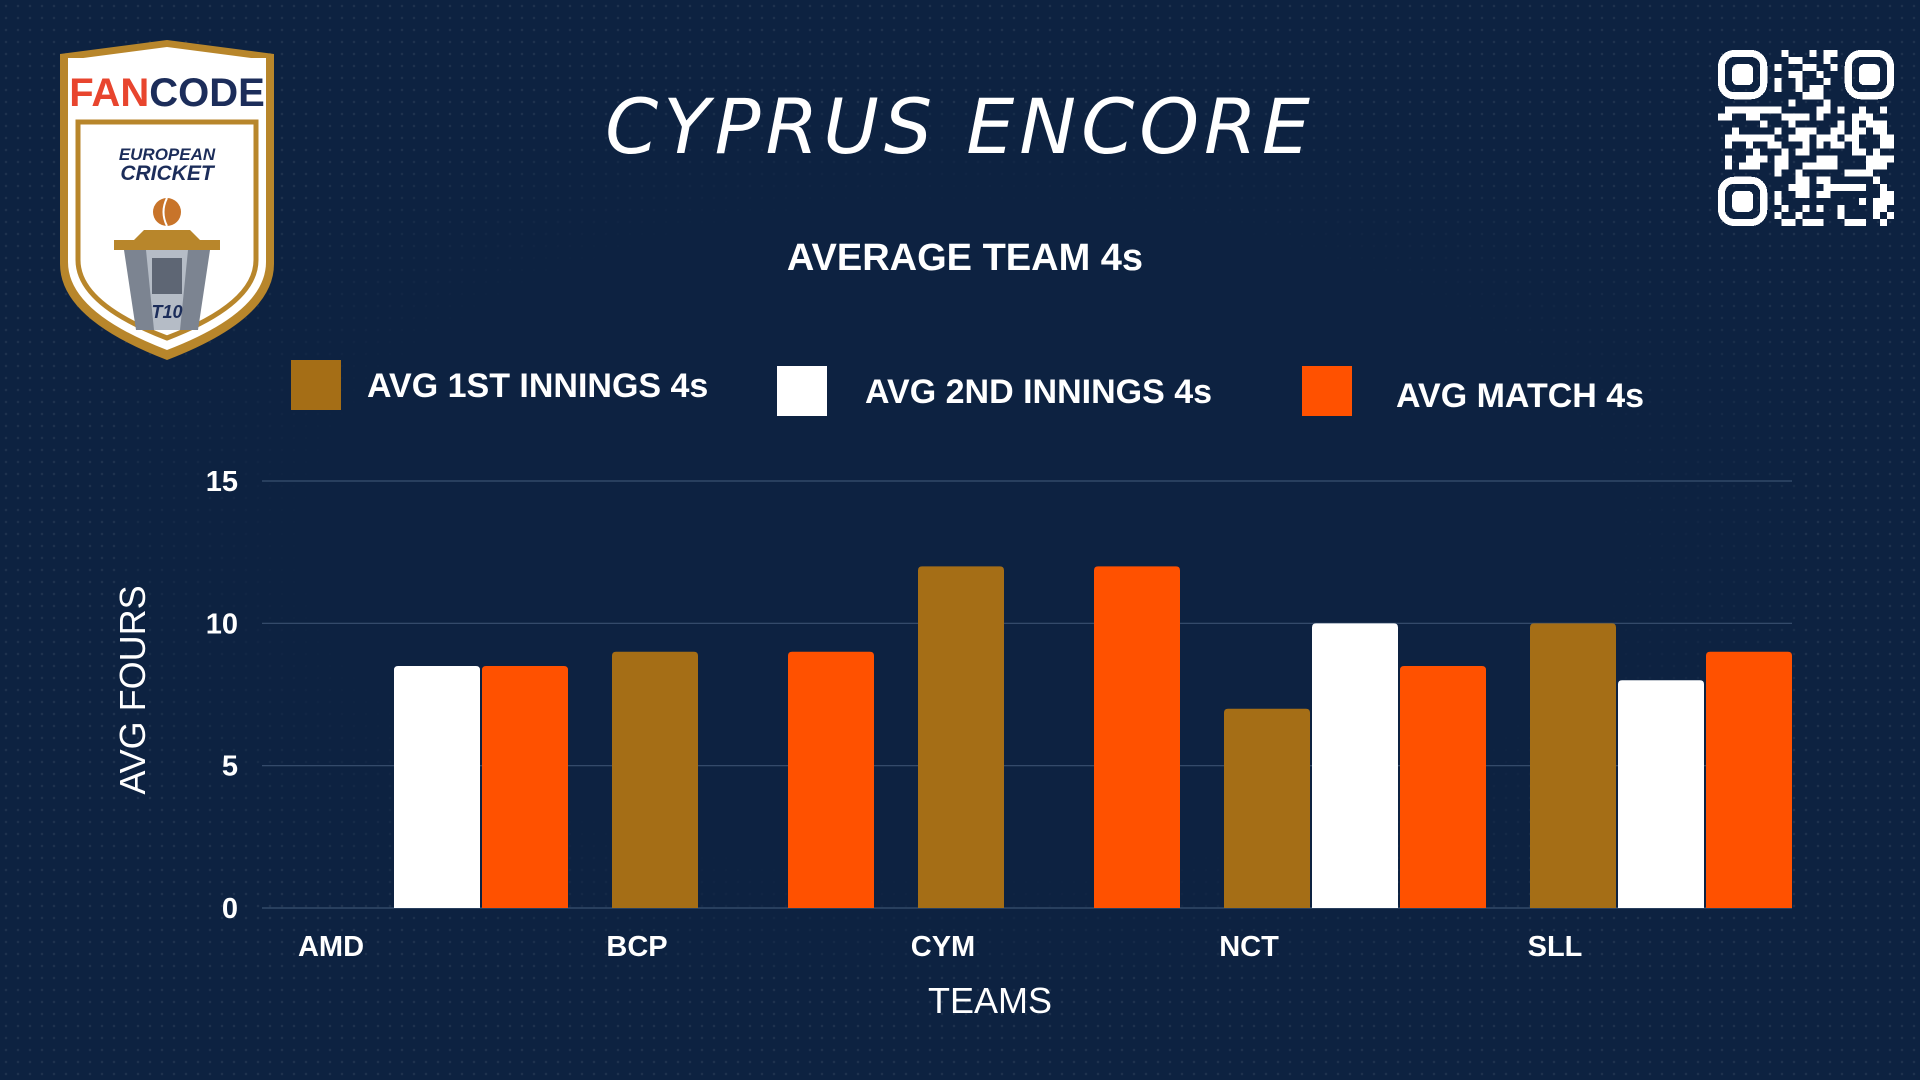 Image resolution: width=1920 pixels, height=1080 pixels. I want to click on y-tick-label: 15, so click(222, 482).